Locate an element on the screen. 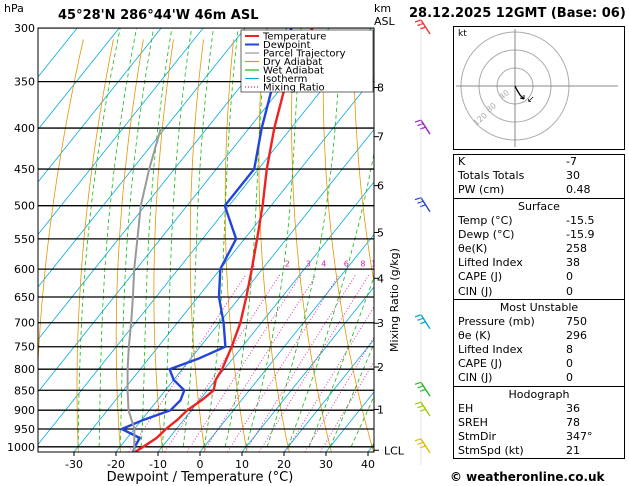  most-unstable-row: CAPE (J) 0 is located at coordinates (539, 364).